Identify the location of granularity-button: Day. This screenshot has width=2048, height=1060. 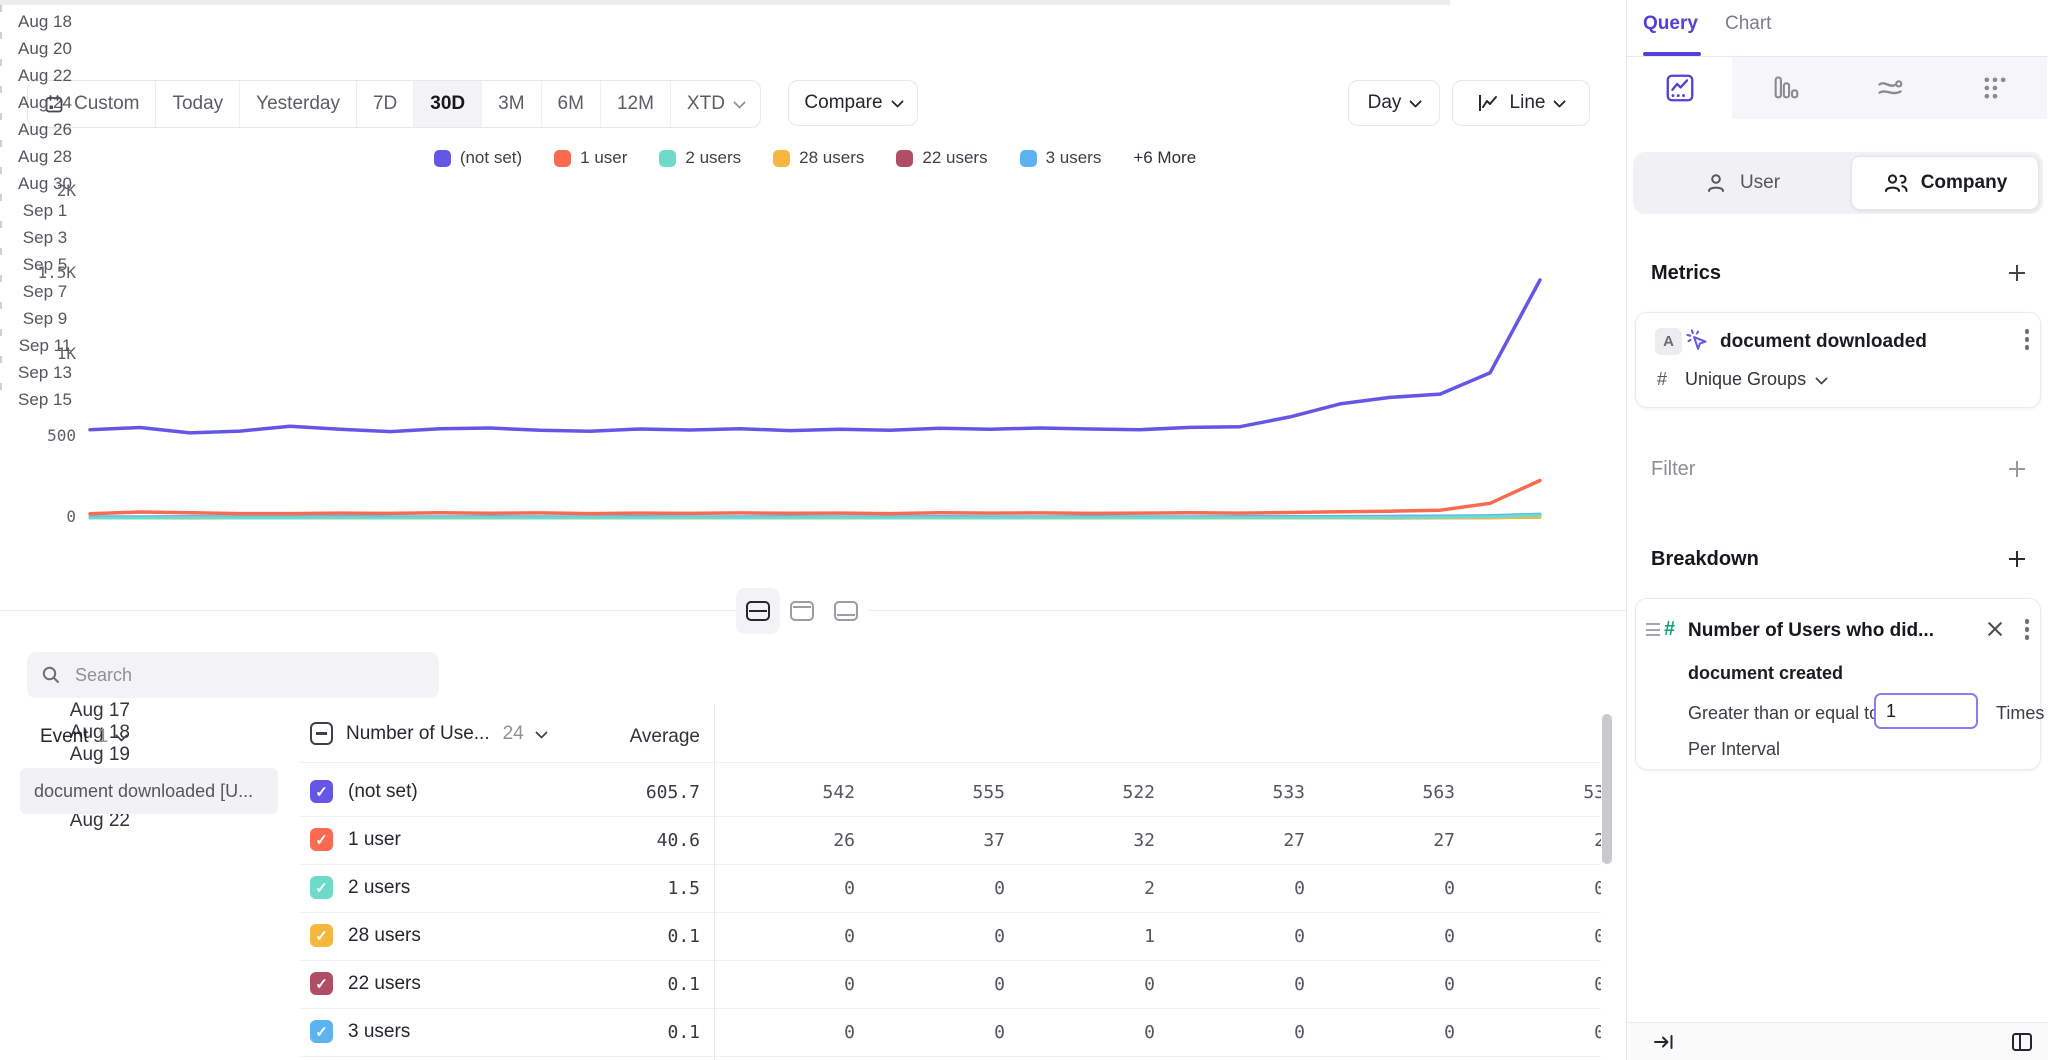
(1394, 103).